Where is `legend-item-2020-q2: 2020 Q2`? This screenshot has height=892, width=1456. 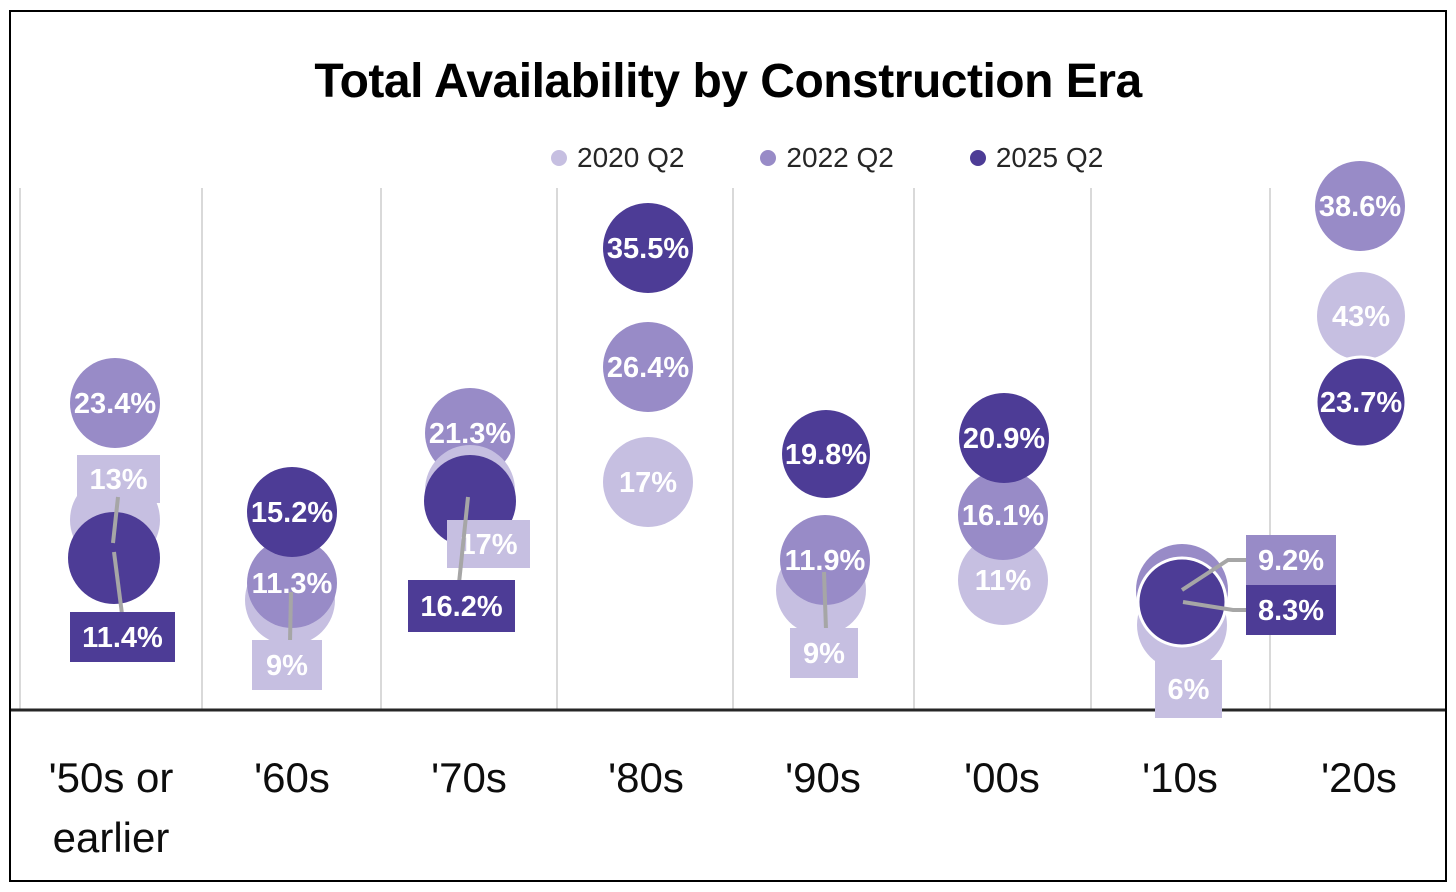
legend-item-2020-q2: 2020 Q2 is located at coordinates (617, 158).